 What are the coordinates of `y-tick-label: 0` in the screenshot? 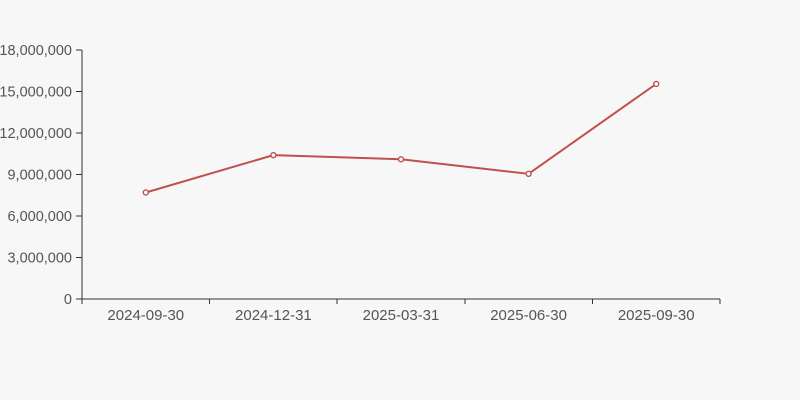 It's located at (68, 300).